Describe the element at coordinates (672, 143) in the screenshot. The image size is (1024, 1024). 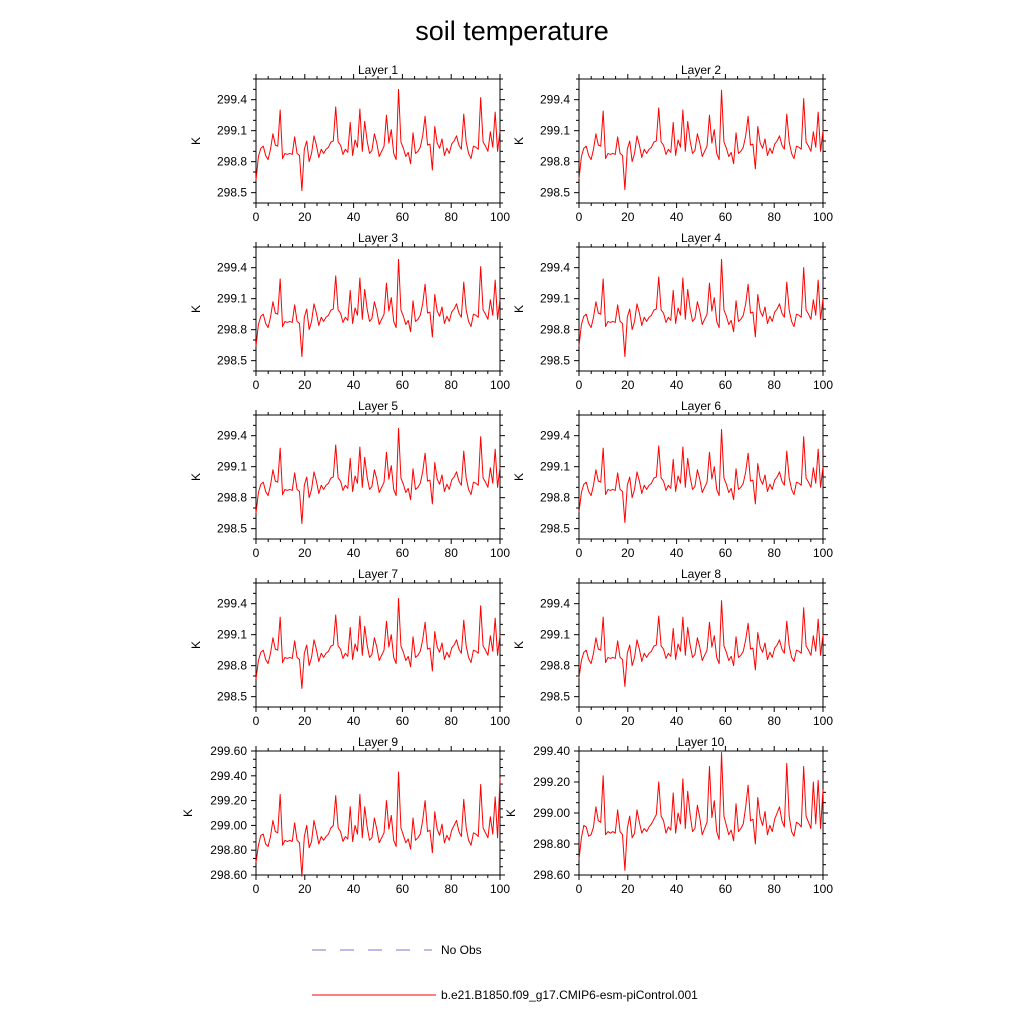
I see `panel-layer-2: Layer 2 0 20 40 60 80 100 298.5 298.8 299.1 299.4 K` at that location.